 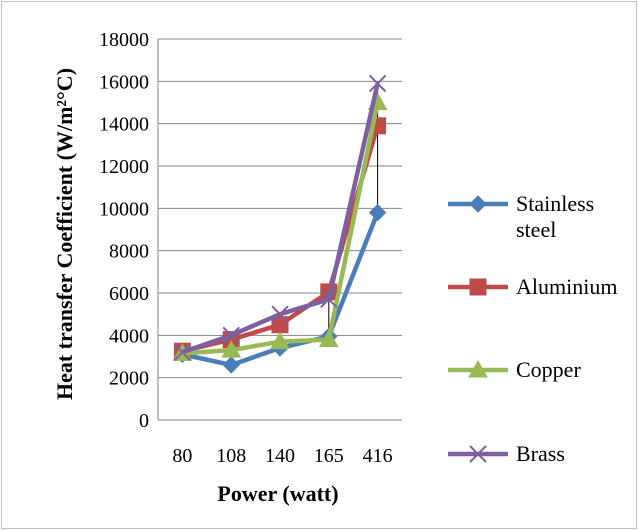 What do you see at coordinates (514, 369) in the screenshot?
I see `legend-item: Copper` at bounding box center [514, 369].